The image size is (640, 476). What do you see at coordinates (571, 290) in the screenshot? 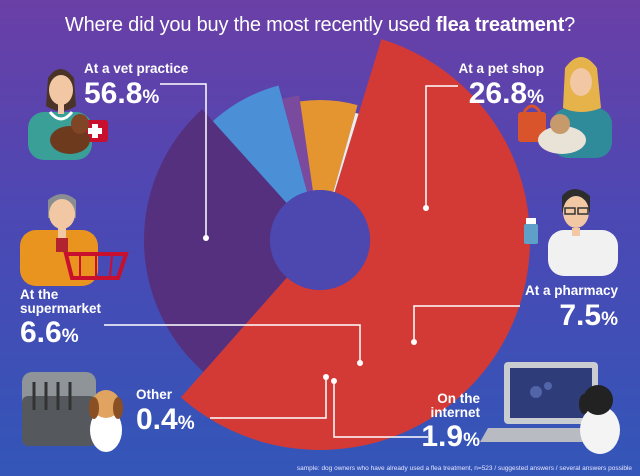
I see `label-pharmacy-name: At a pharmacy` at bounding box center [571, 290].